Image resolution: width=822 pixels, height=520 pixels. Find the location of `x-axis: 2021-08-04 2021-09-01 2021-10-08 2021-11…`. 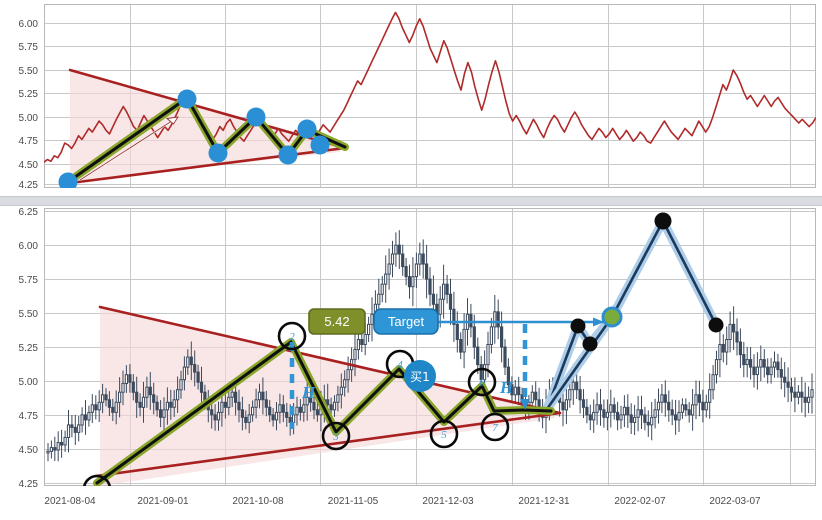

x-axis: 2021-08-04 2021-09-01 2021-10-08 2021-11… is located at coordinates (402, 501).